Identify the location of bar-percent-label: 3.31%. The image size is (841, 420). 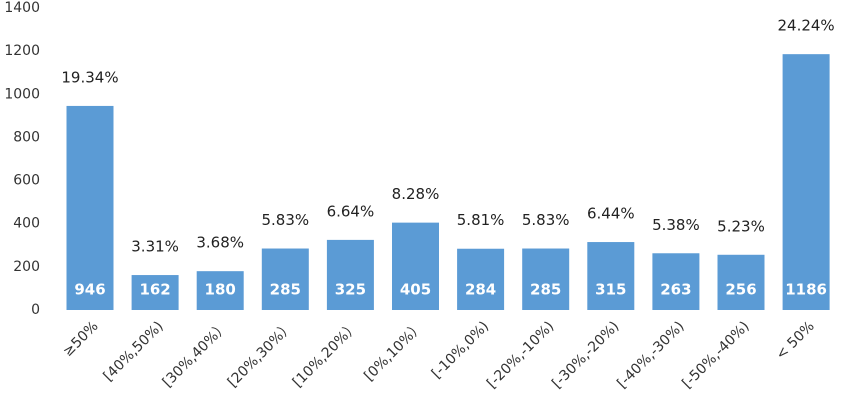
(155, 247).